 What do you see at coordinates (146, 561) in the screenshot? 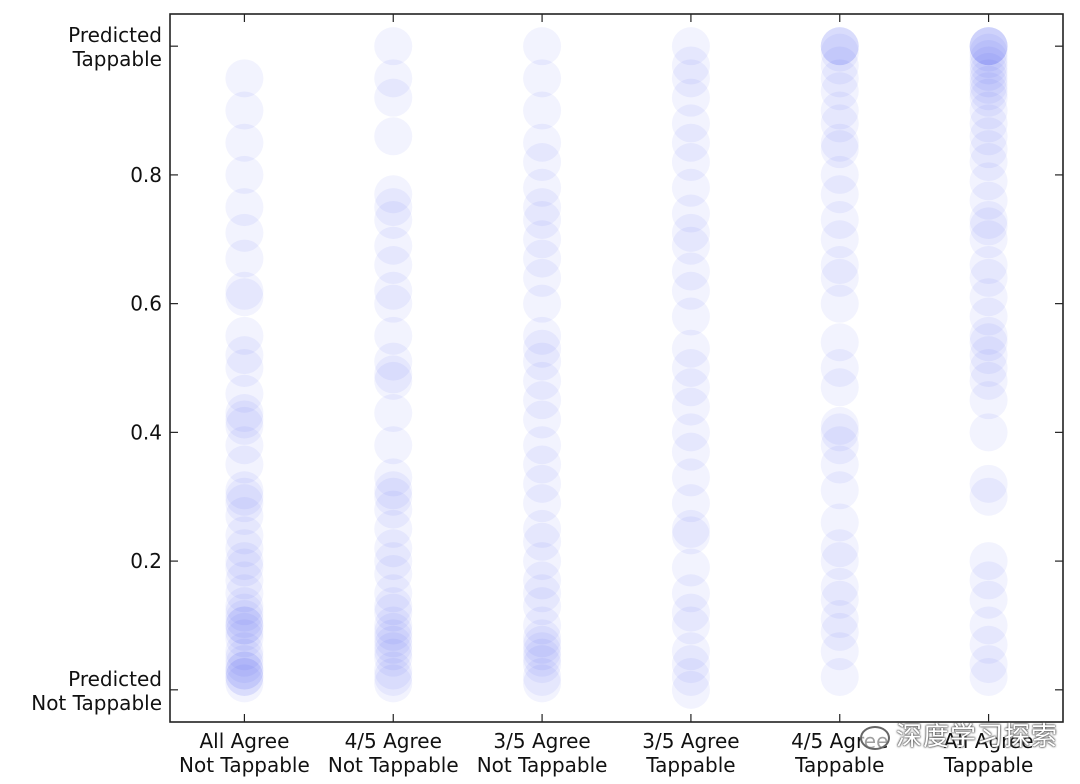
I see `y-tick-label-0: 0.2` at bounding box center [146, 561].